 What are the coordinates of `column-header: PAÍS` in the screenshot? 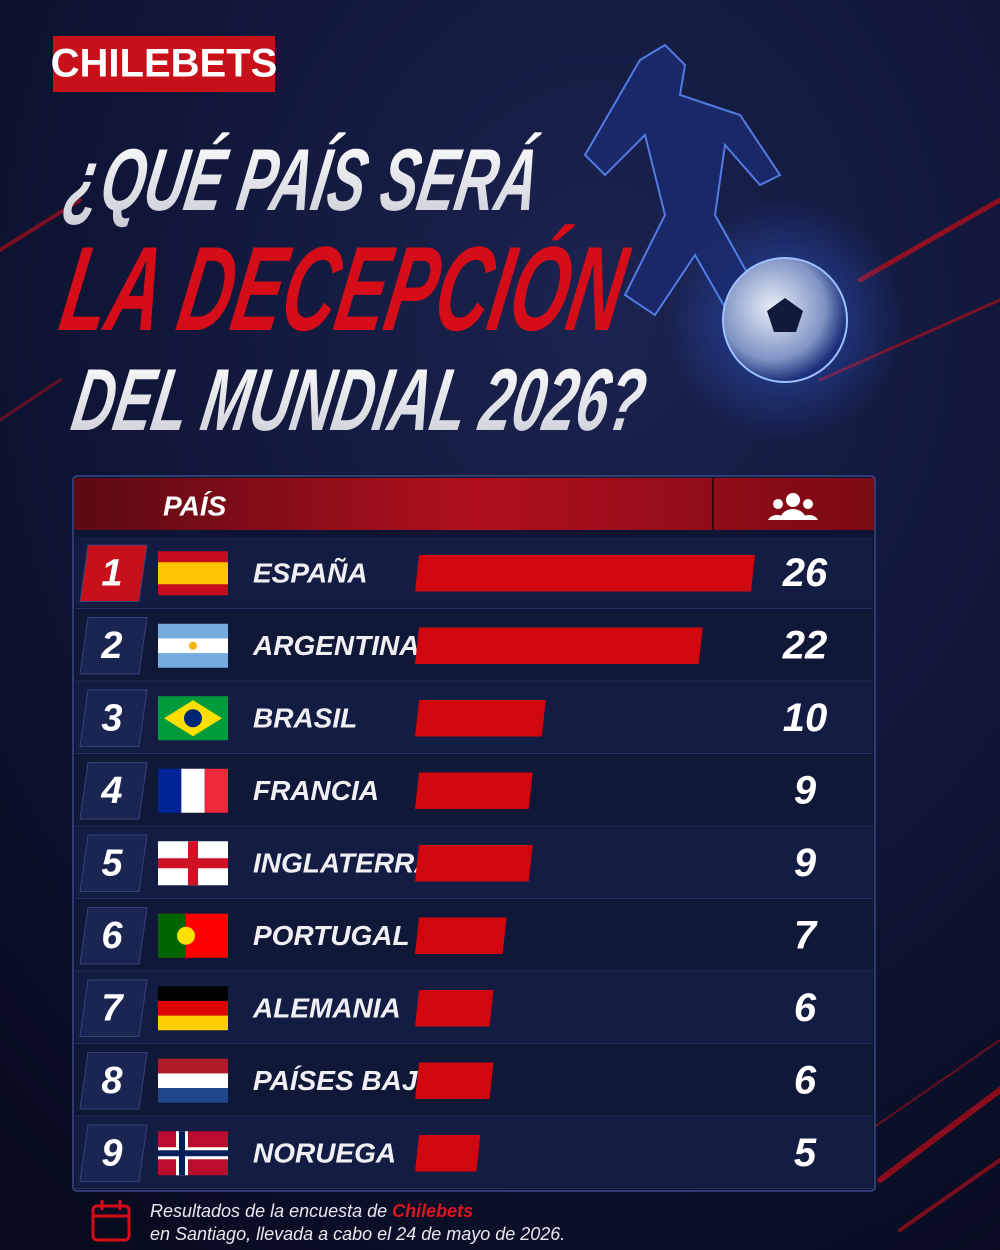 It's located at (195, 505).